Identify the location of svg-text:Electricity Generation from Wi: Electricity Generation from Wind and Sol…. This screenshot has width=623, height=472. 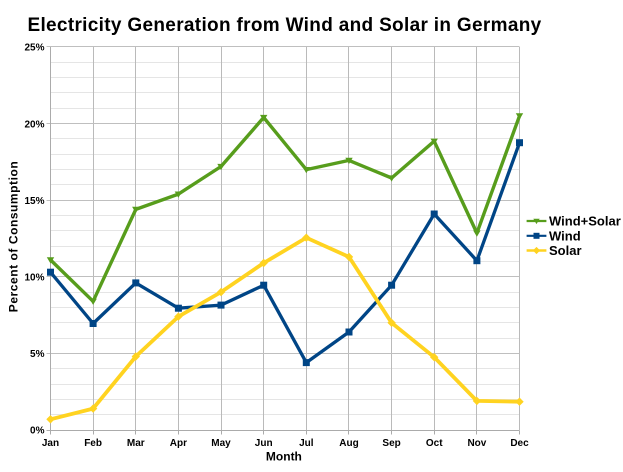
(284, 25).